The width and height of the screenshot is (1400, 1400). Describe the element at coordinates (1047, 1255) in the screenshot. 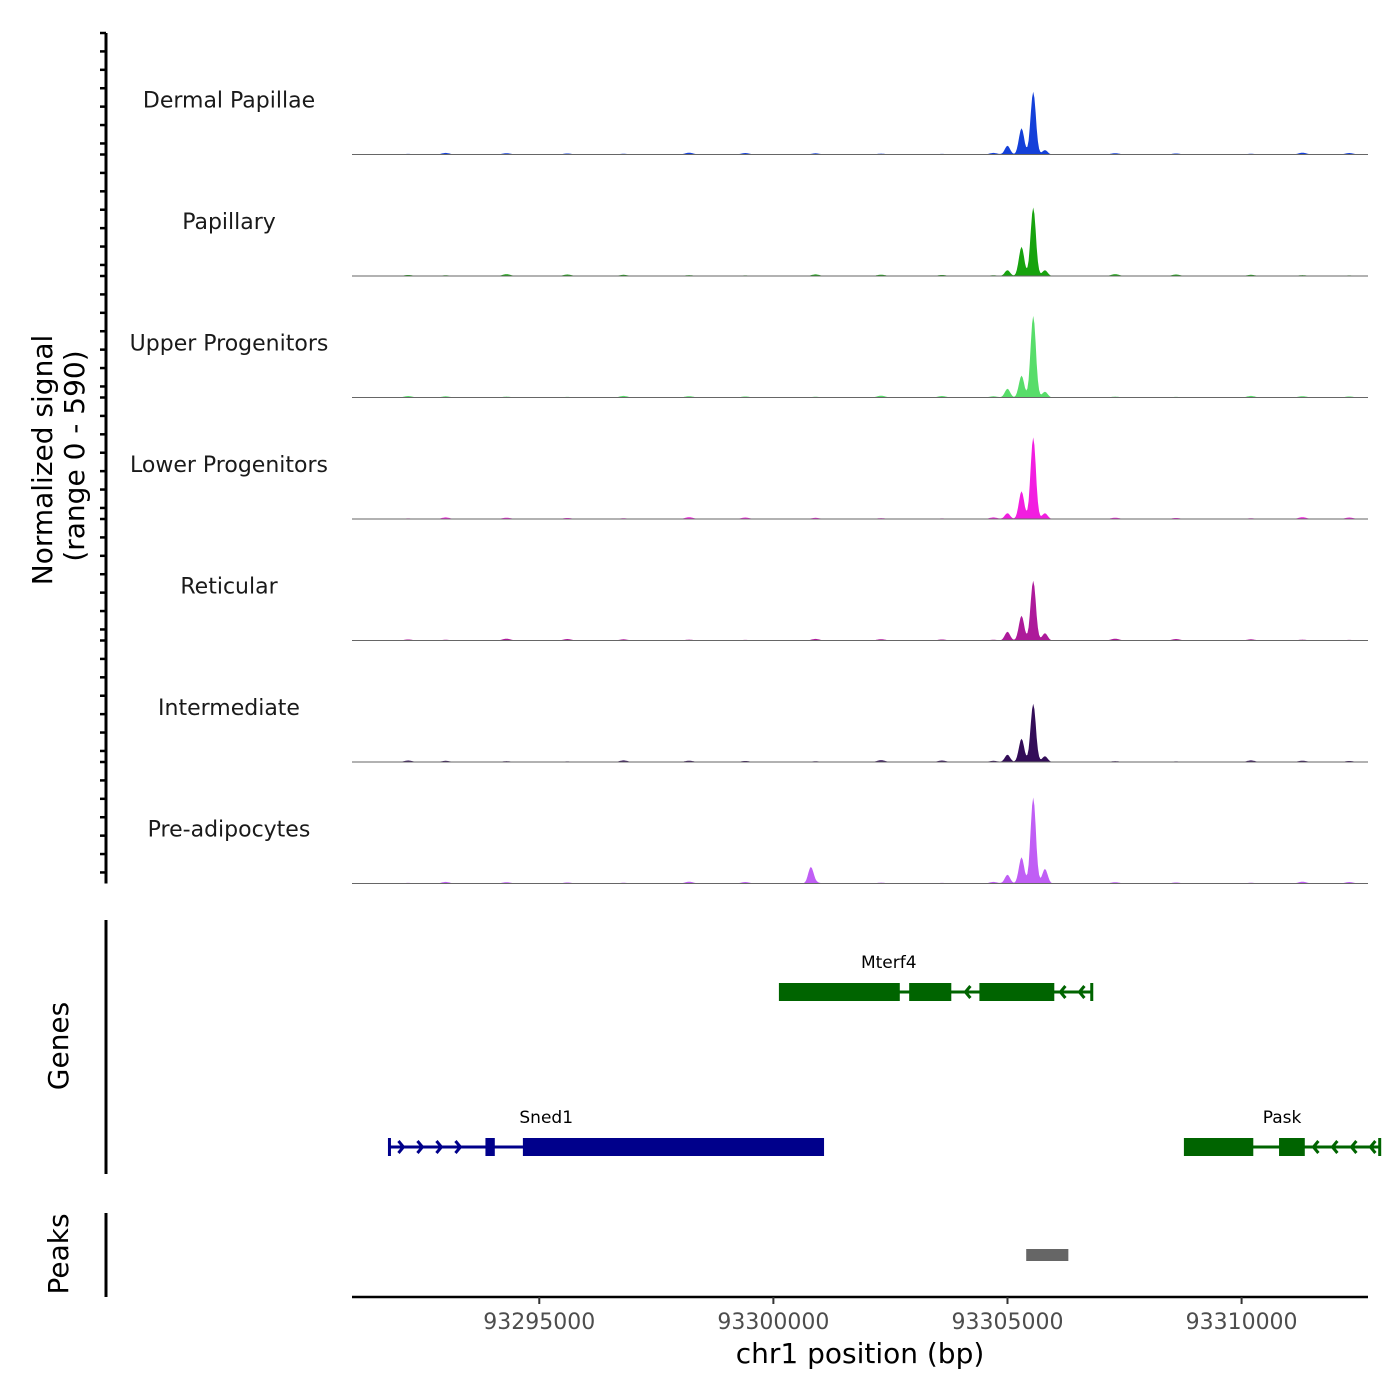

I see `peak-region` at that location.